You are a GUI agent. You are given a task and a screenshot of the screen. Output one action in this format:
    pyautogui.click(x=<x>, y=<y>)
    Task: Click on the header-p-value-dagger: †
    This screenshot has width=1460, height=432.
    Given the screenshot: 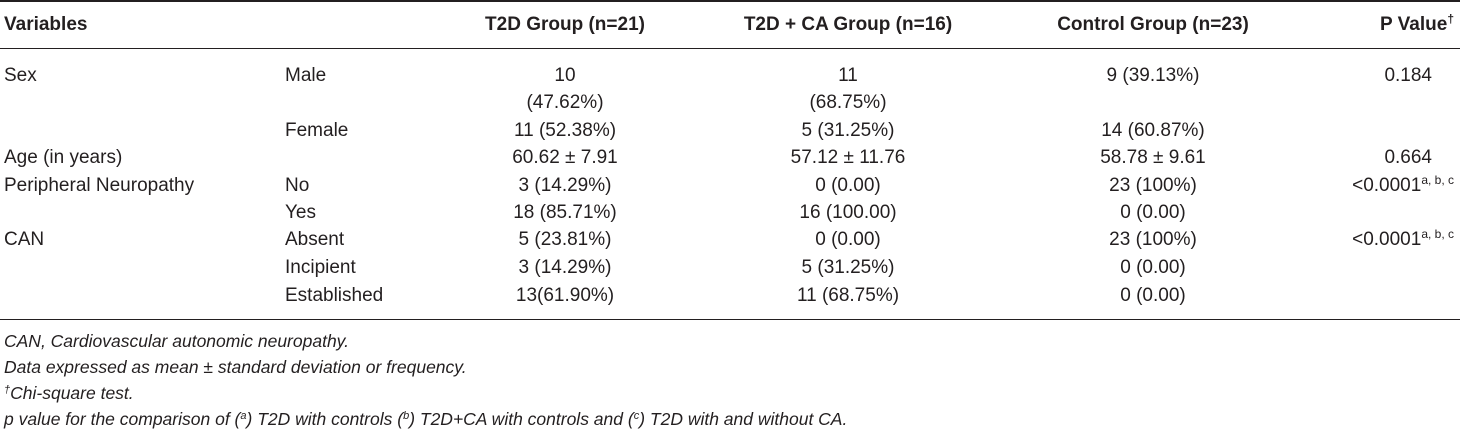 What is the action you would take?
    pyautogui.click(x=1450, y=19)
    